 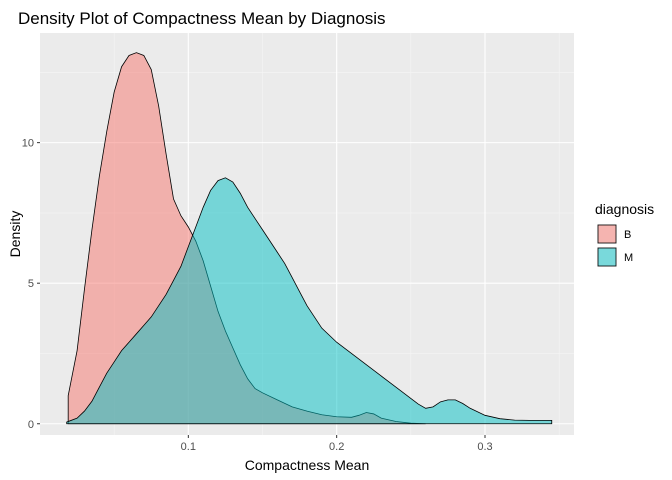 I want to click on legend: diagnosis BM, so click(x=624, y=234).